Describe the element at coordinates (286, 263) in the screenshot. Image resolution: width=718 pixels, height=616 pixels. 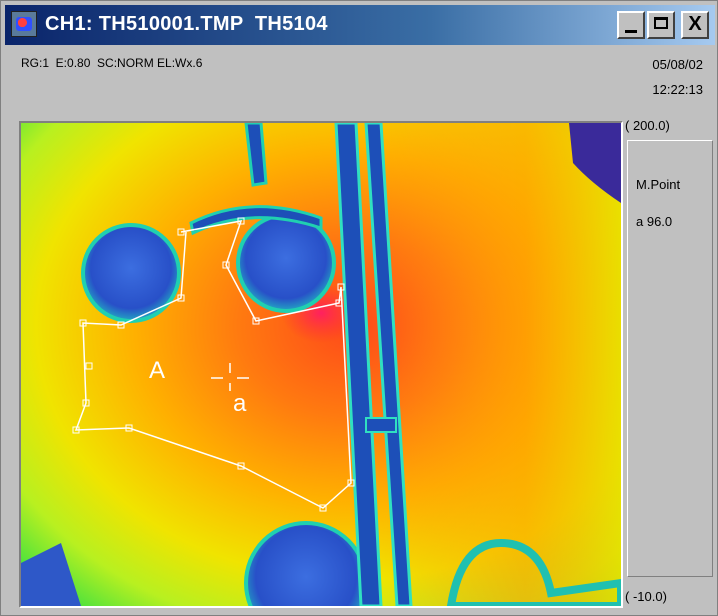
I see `cold-object-center` at that location.